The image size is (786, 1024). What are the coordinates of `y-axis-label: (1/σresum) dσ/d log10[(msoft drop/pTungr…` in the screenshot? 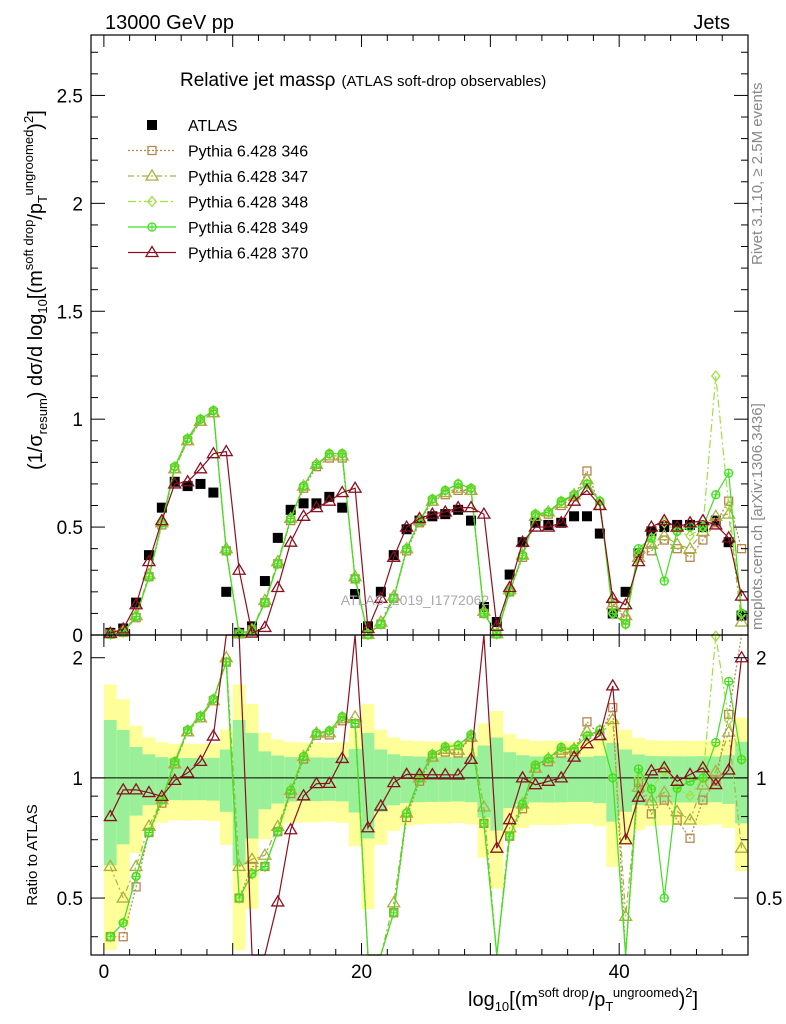 It's located at (35, 290).